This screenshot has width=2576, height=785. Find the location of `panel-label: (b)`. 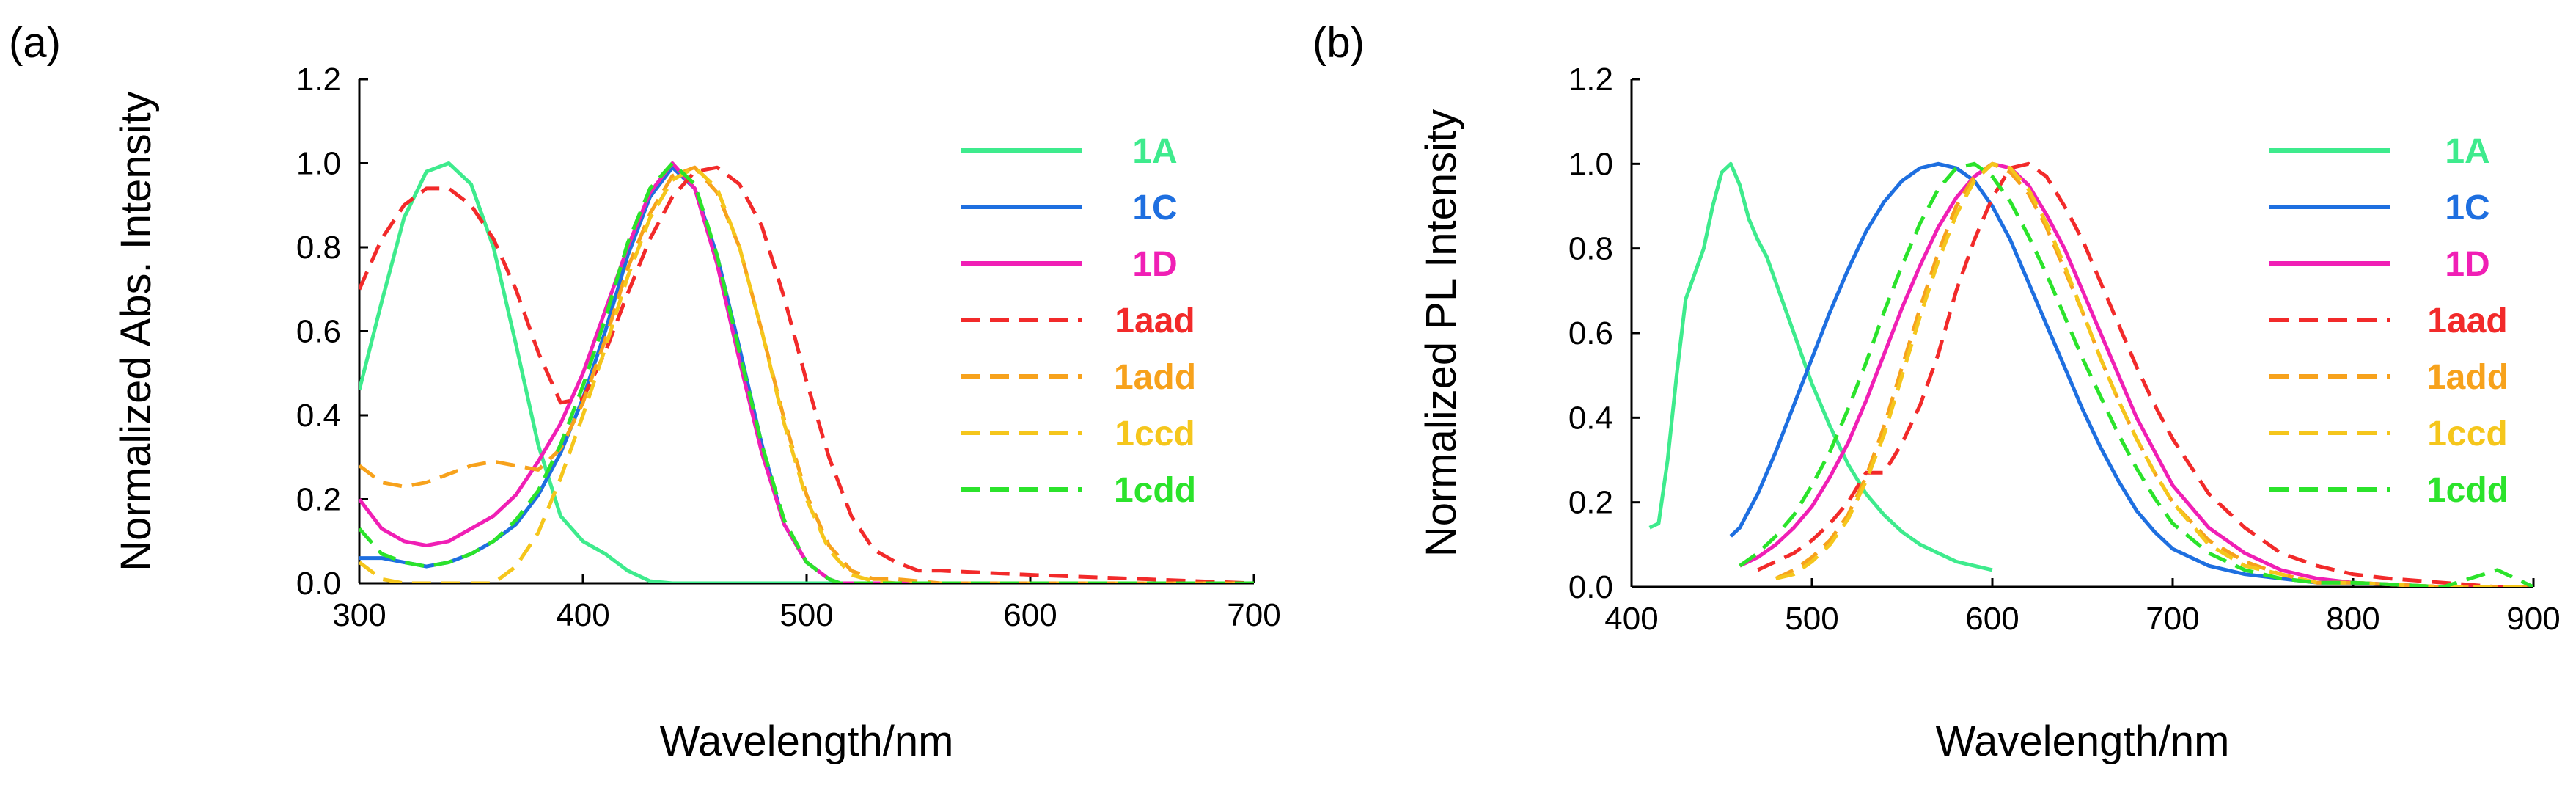

panel-label: (b) is located at coordinates (1339, 43).